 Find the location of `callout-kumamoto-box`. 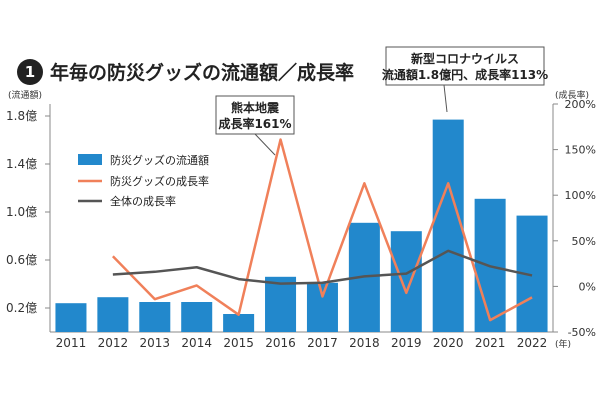

callout-kumamoto-box is located at coordinates (255, 115).